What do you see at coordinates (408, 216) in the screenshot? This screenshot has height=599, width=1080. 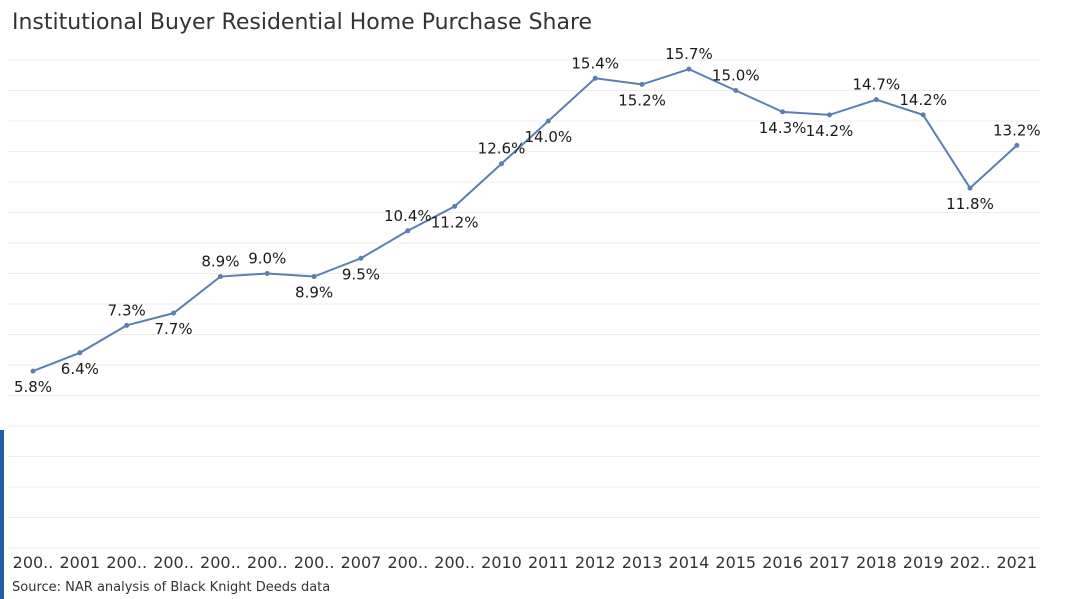 I see `data-label: 10.4%` at bounding box center [408, 216].